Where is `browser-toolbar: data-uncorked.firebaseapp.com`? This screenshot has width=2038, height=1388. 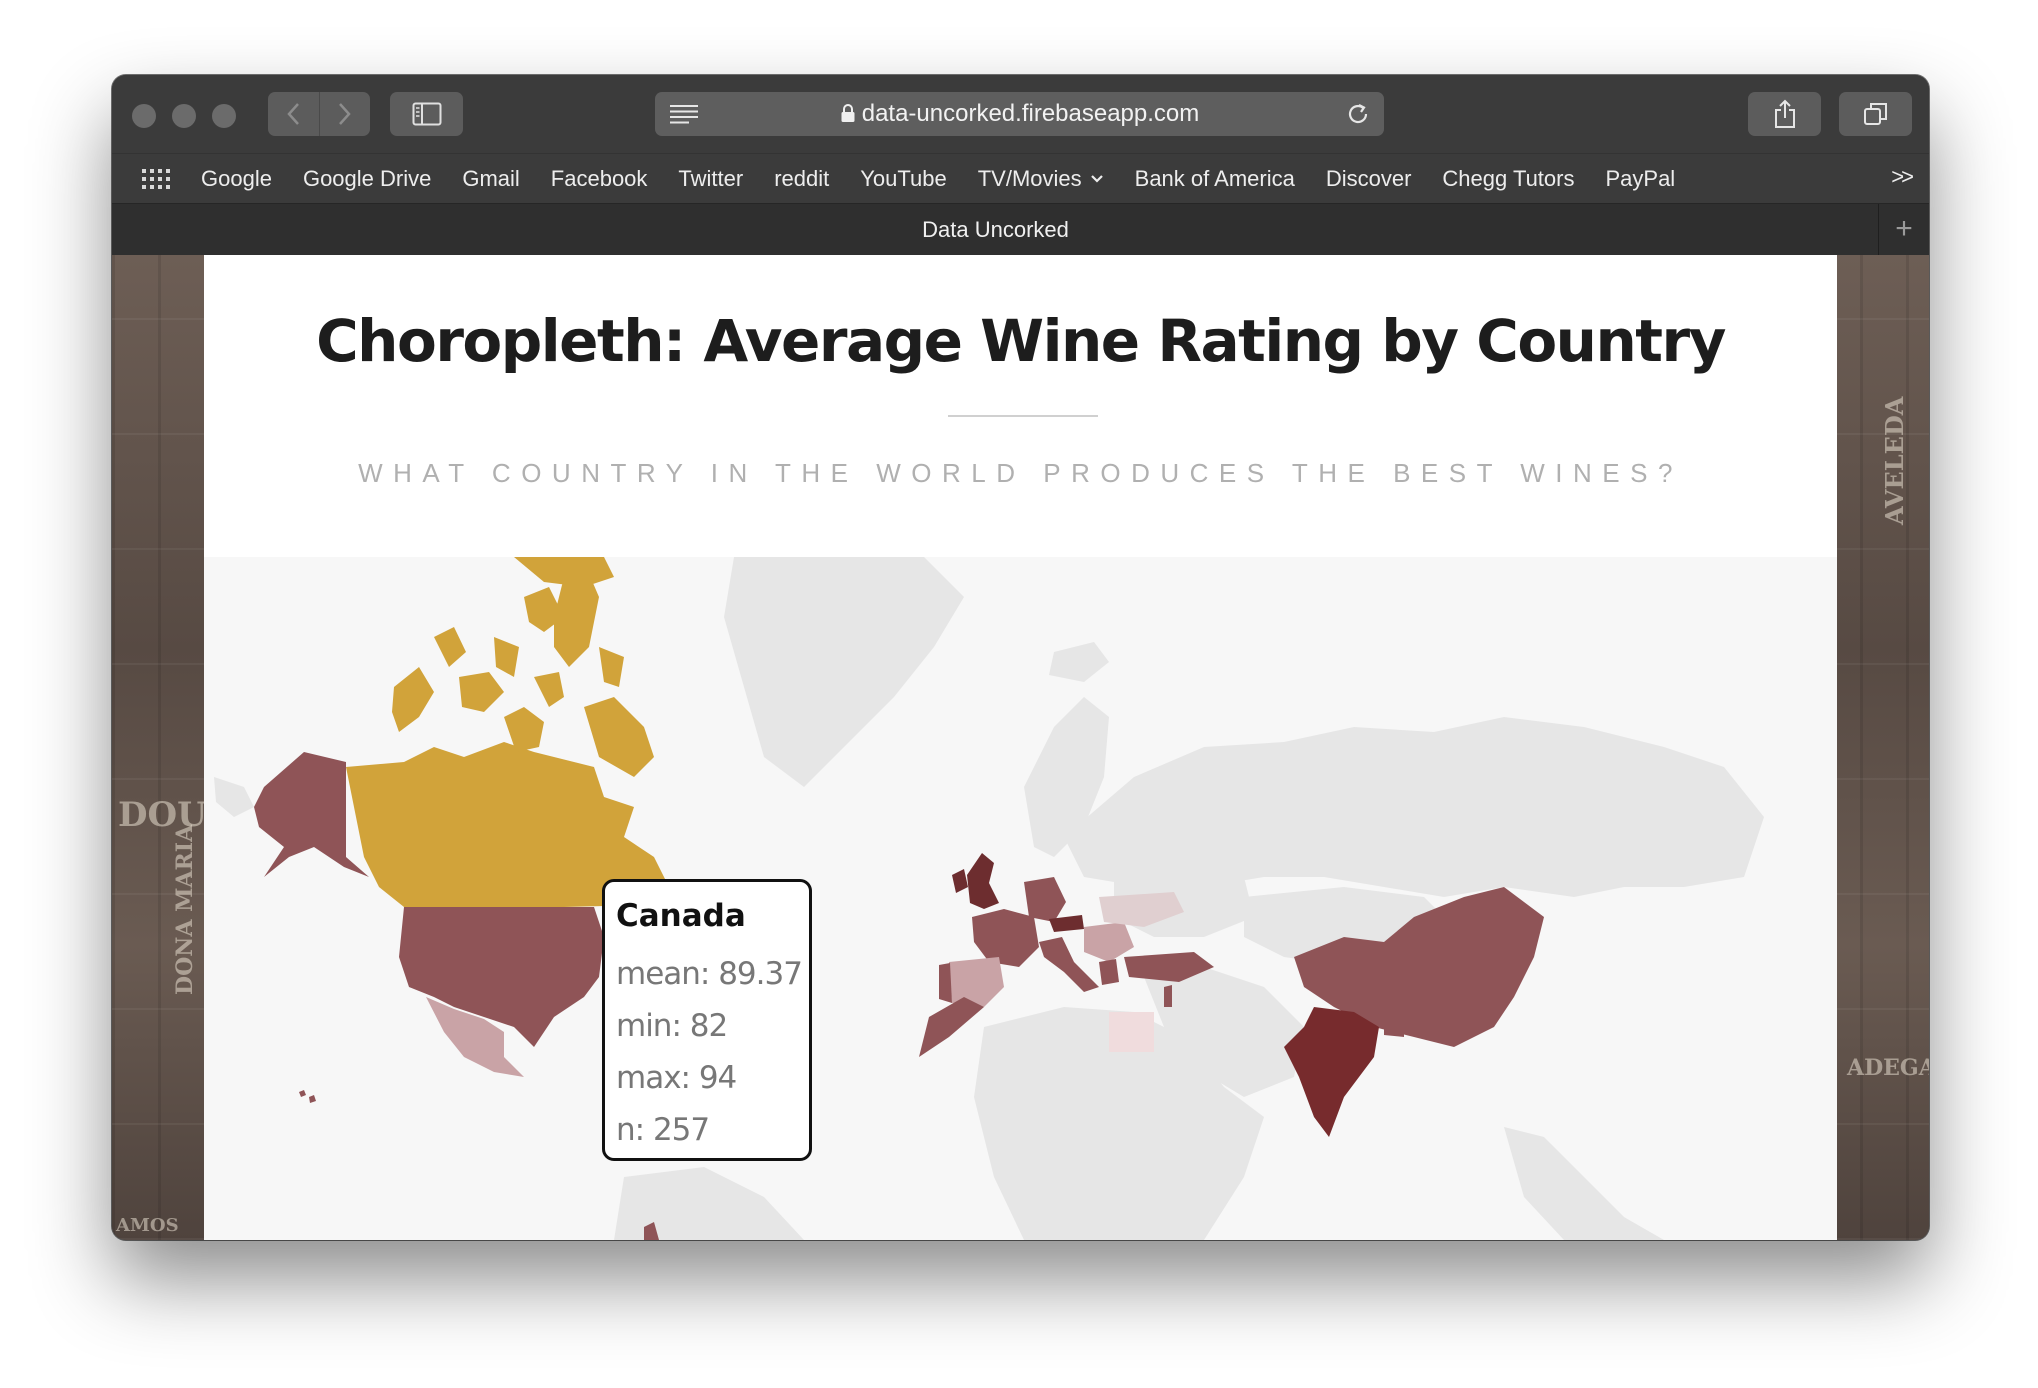
browser-toolbar: data-uncorked.firebaseapp.com is located at coordinates (1020, 114).